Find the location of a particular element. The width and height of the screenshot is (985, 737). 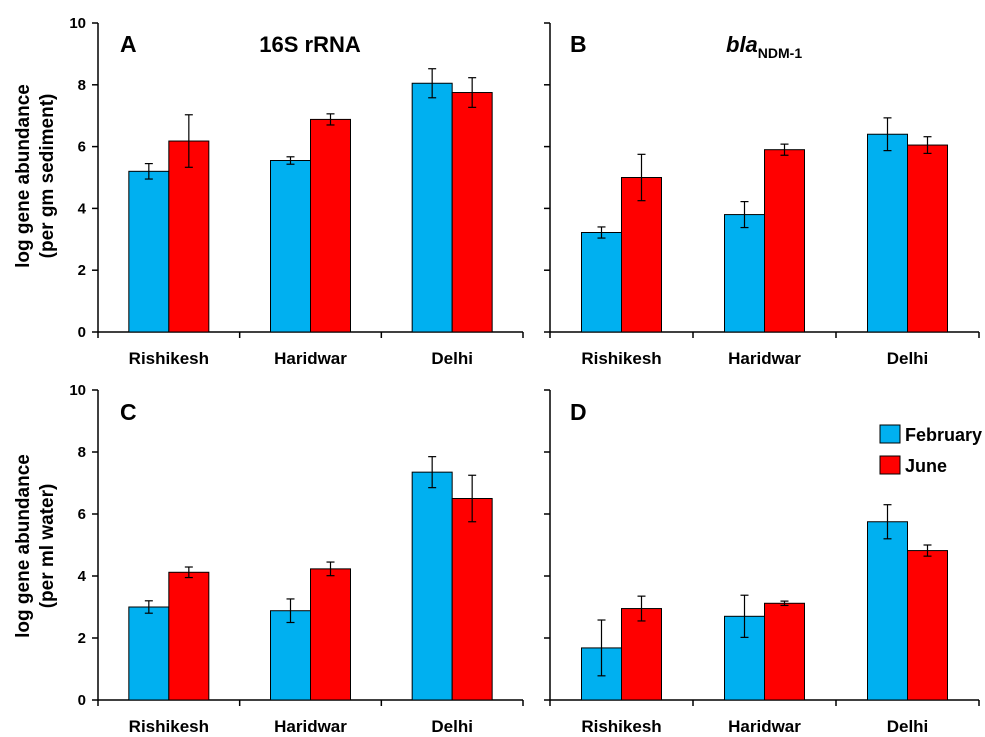

legend-swatch-june is located at coordinates (890, 465).